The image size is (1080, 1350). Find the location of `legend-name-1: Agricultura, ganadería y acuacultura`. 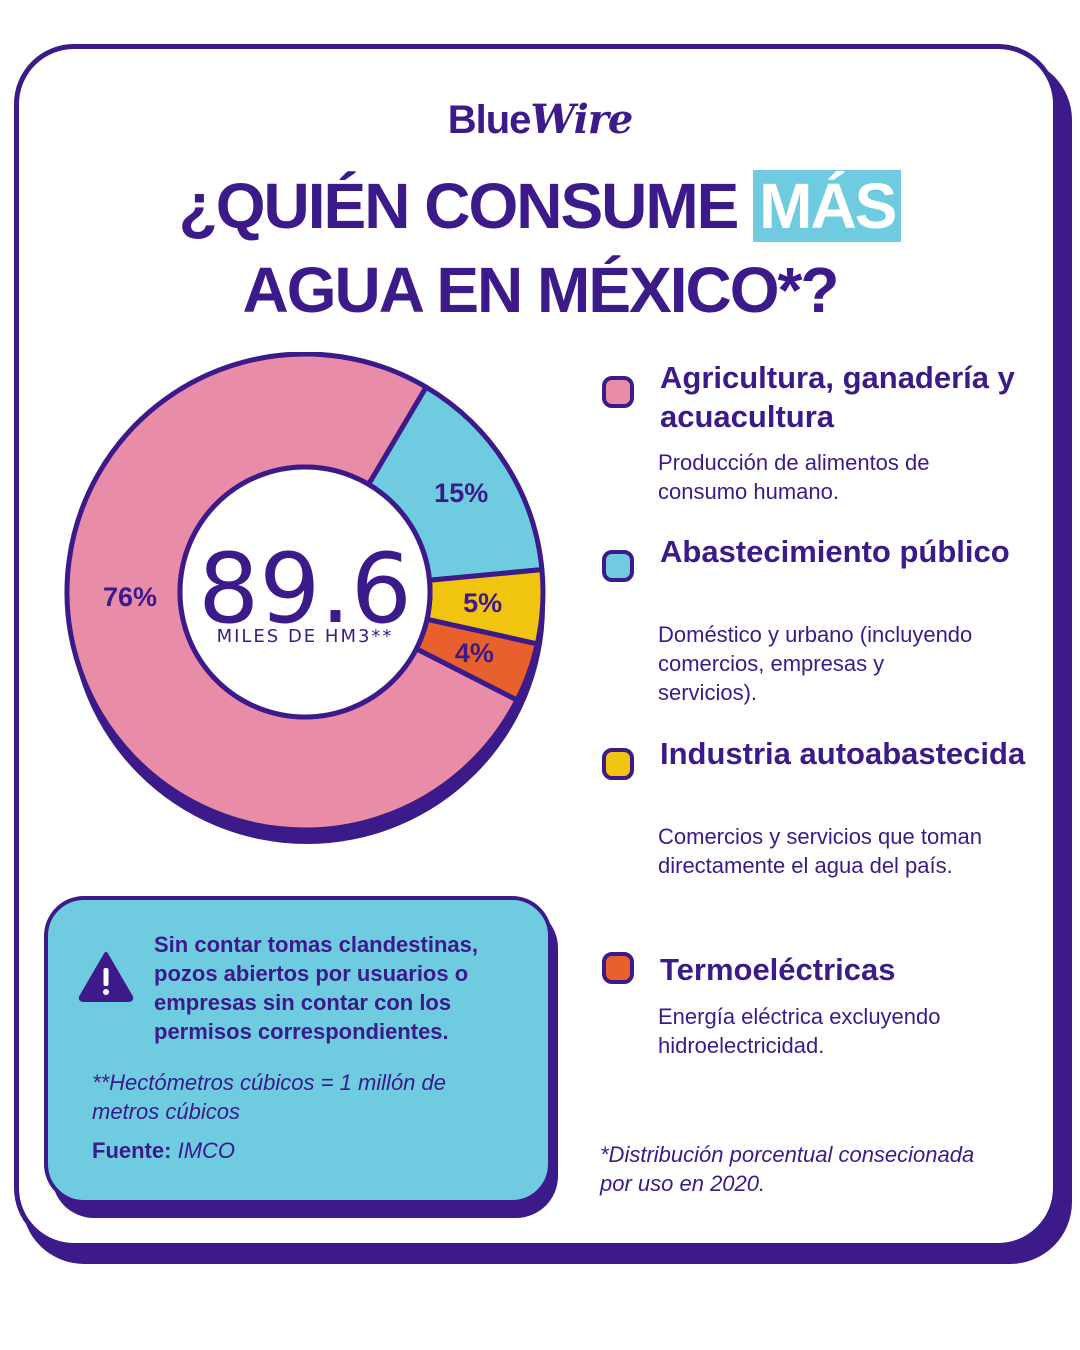

legend-name-1: Agricultura, ganadería y acuacultura is located at coordinates (837, 397).